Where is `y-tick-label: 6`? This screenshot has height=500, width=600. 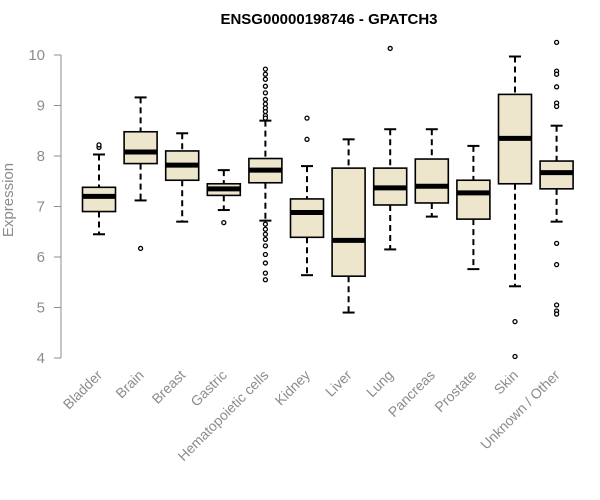
y-tick-label: 6 is located at coordinates (41, 257).